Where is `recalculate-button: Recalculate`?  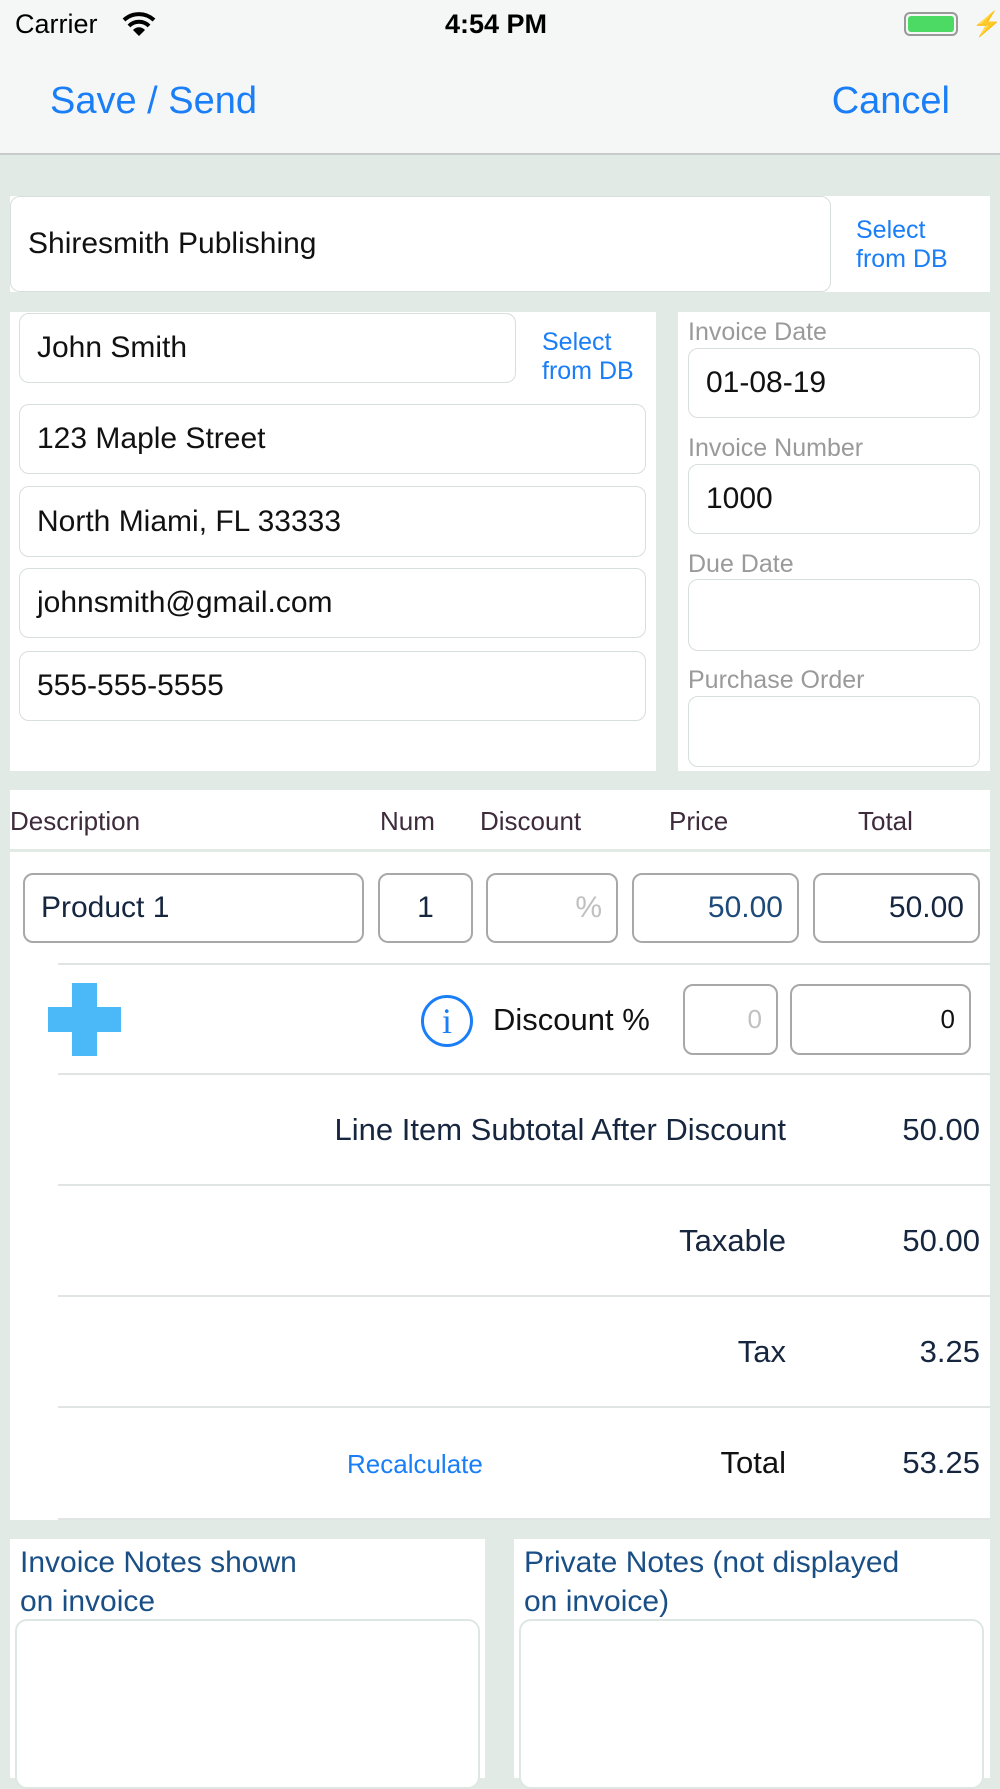 recalculate-button: Recalculate is located at coordinates (415, 1464).